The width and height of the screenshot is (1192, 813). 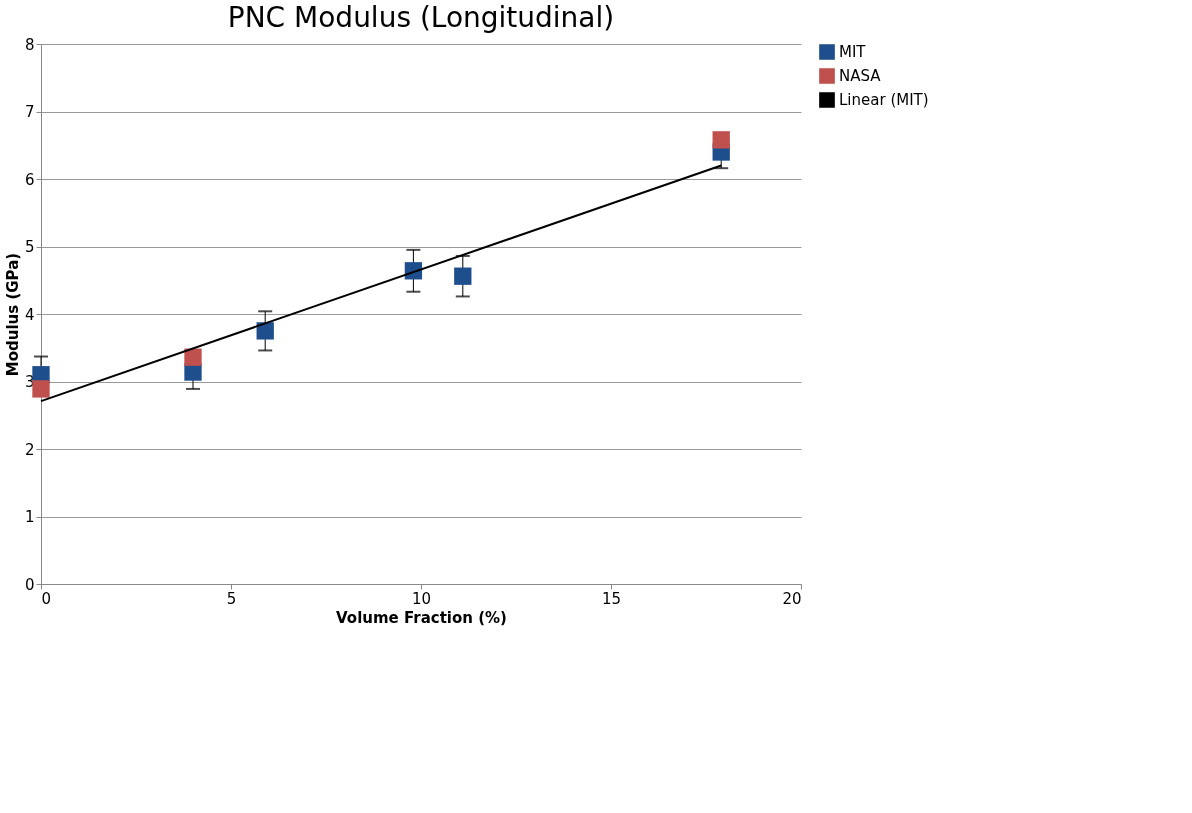 What do you see at coordinates (421, 598) in the screenshot?
I see `x-tick-label: 10` at bounding box center [421, 598].